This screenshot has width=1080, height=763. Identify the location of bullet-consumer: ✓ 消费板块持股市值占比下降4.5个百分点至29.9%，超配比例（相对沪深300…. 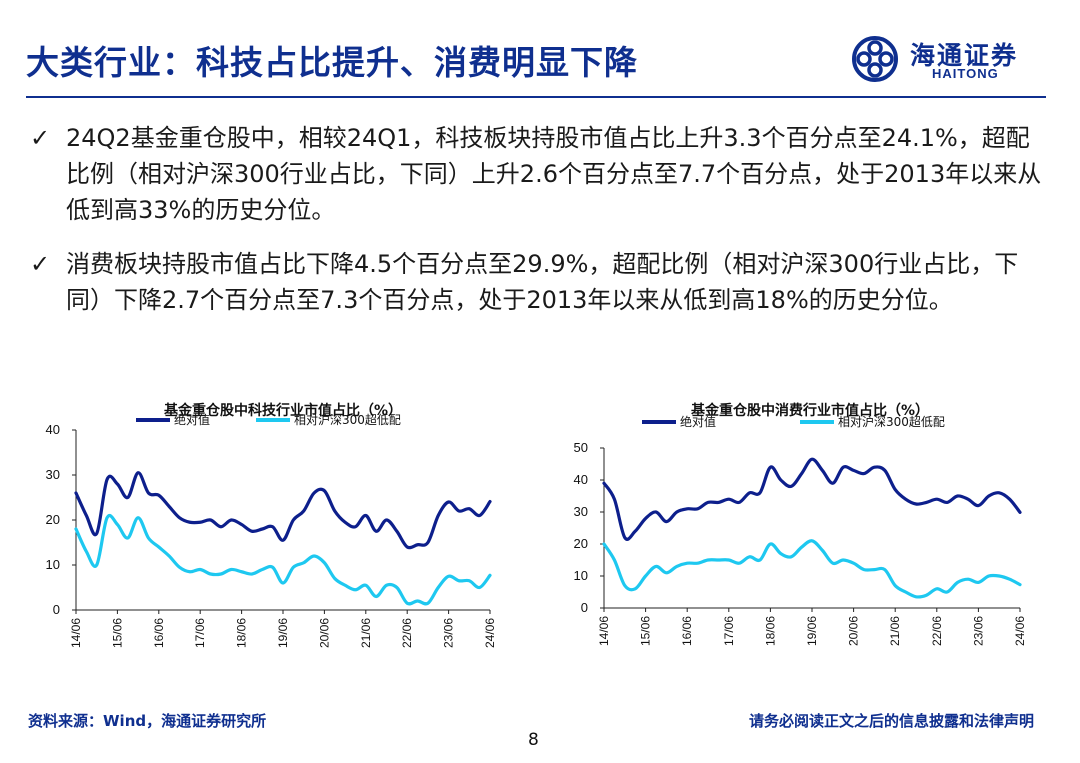
(540, 282).